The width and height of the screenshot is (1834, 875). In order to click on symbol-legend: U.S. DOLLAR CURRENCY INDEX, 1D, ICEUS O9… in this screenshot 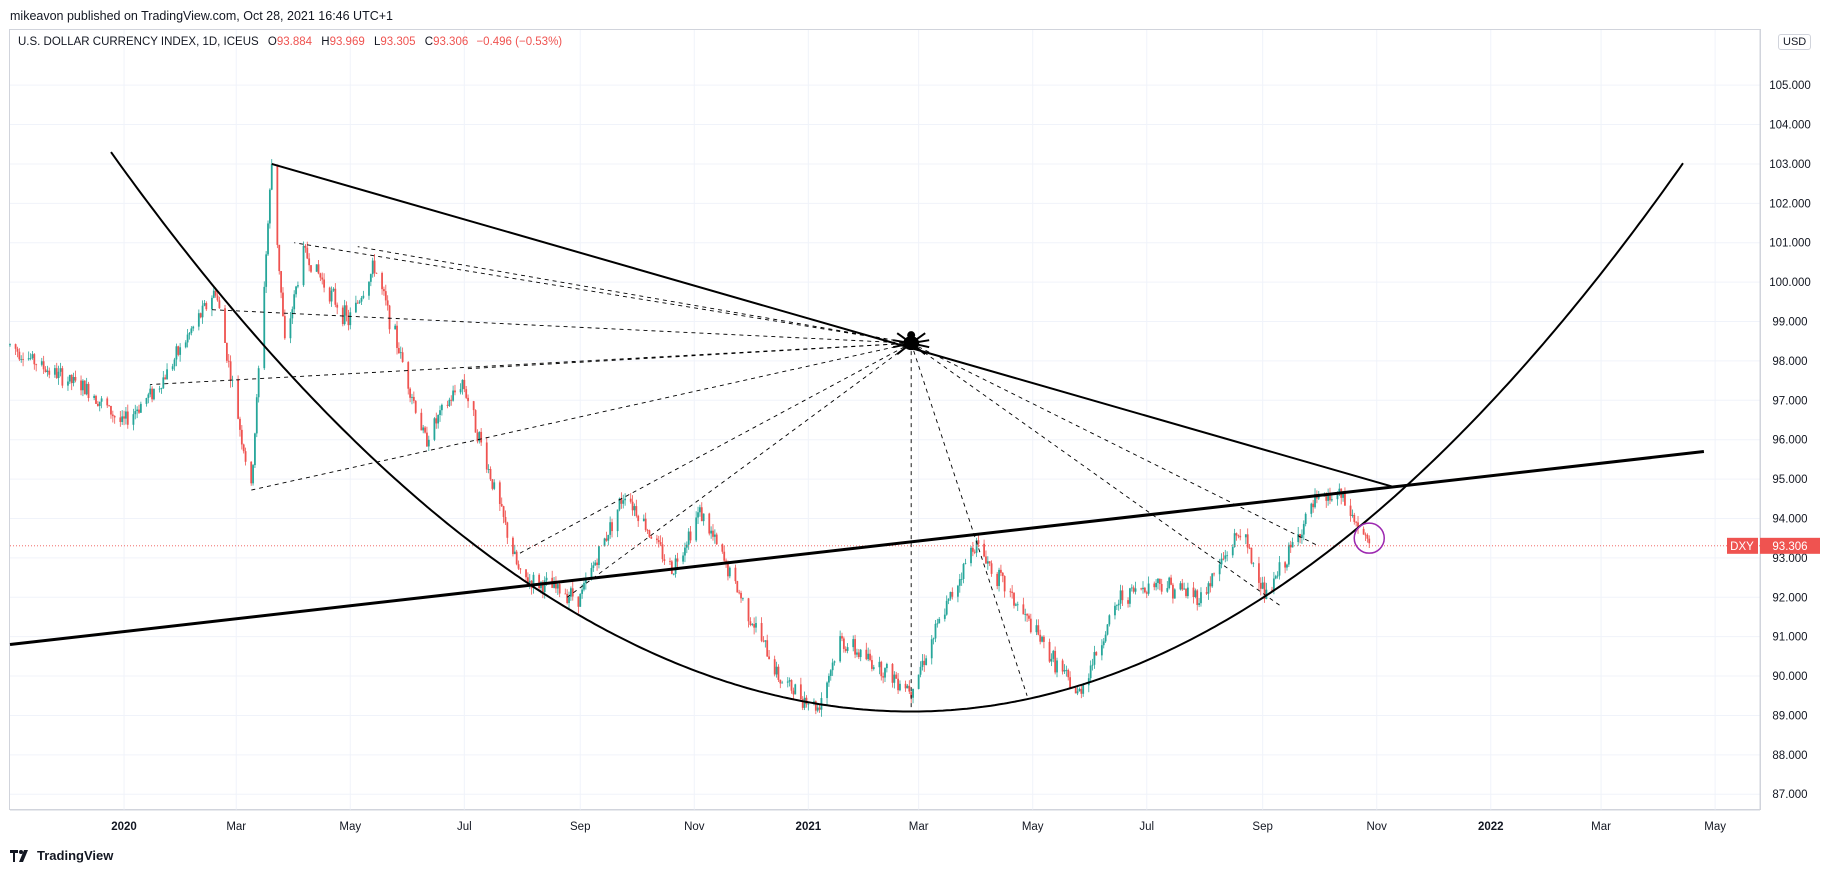, I will do `click(290, 42)`.